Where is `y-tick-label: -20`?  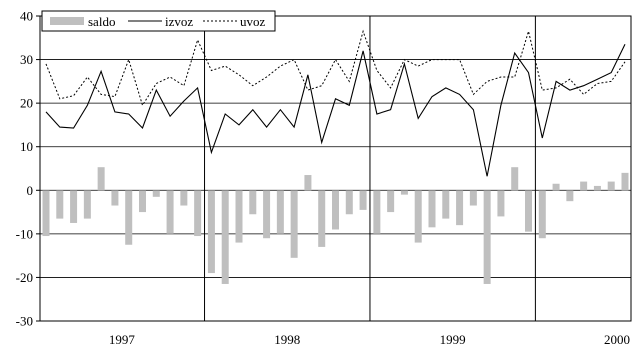 y-tick-label: -20 is located at coordinates (24, 277).